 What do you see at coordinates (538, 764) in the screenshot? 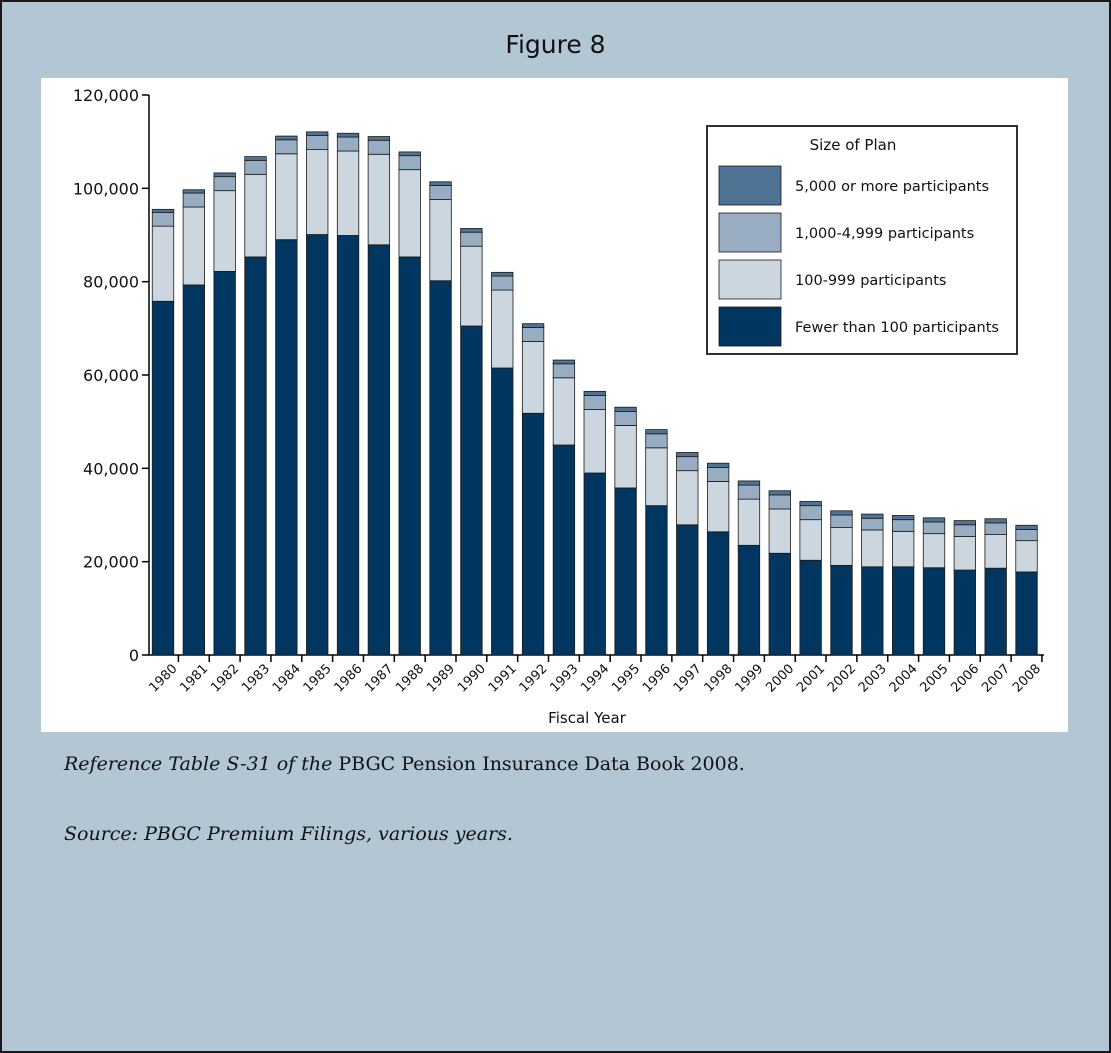
I see `reference-caption-regular: PBGC Pension Insurance Data Book 2008.` at bounding box center [538, 764].